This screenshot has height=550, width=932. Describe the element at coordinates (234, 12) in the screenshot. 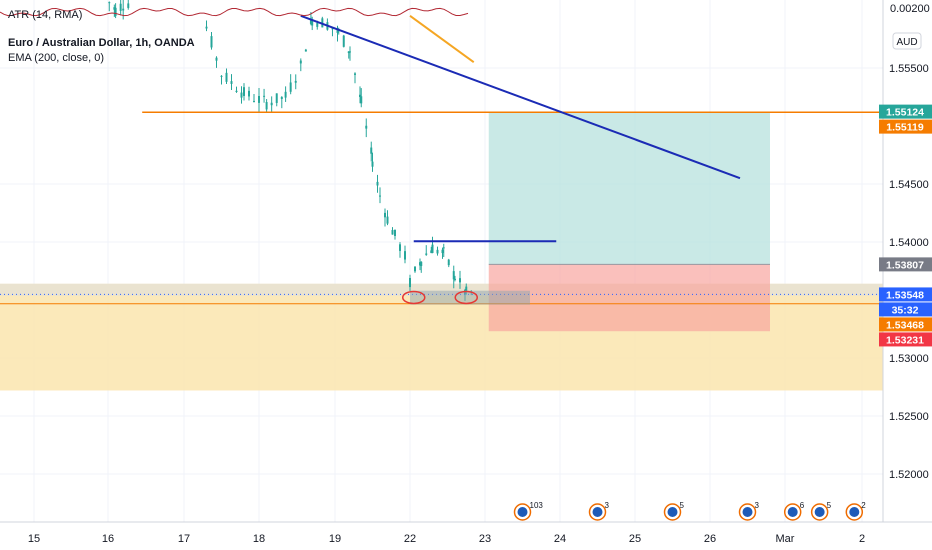

I see `atr-indicator` at that location.